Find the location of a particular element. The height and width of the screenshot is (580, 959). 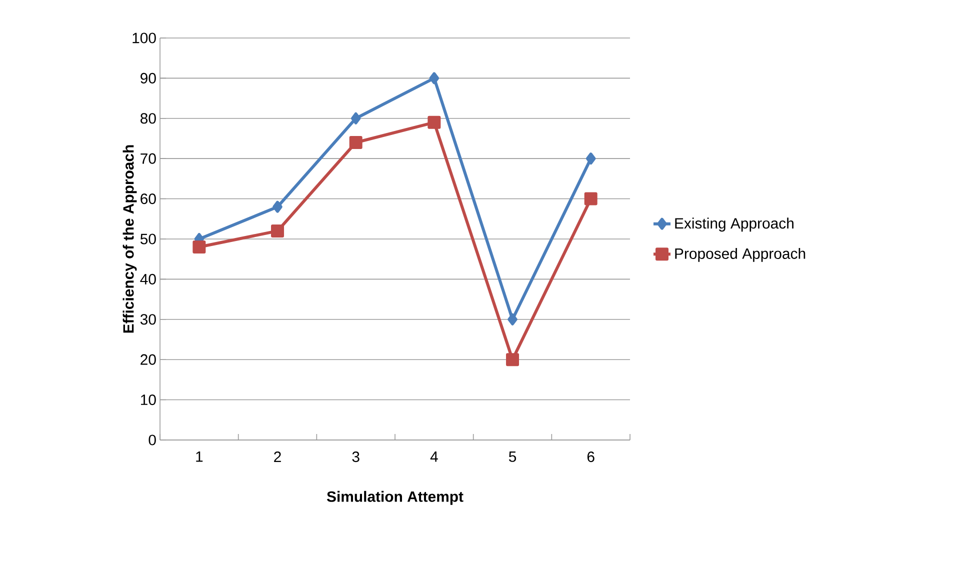

y-tick-label: 40 is located at coordinates (148, 279).